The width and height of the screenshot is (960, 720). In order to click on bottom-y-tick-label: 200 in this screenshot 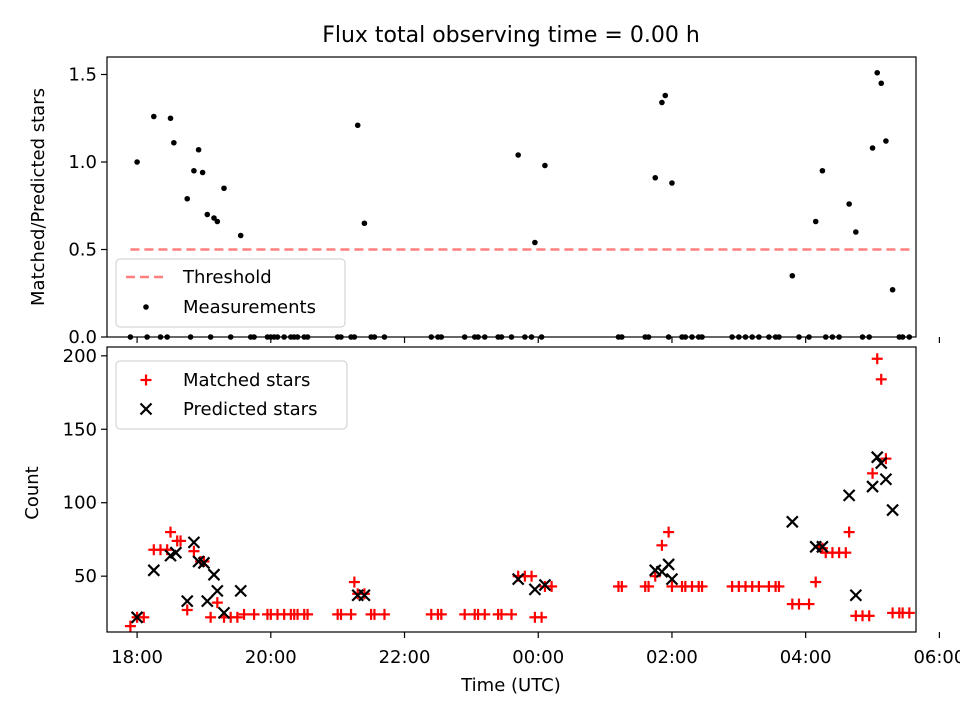, I will do `click(80, 356)`.